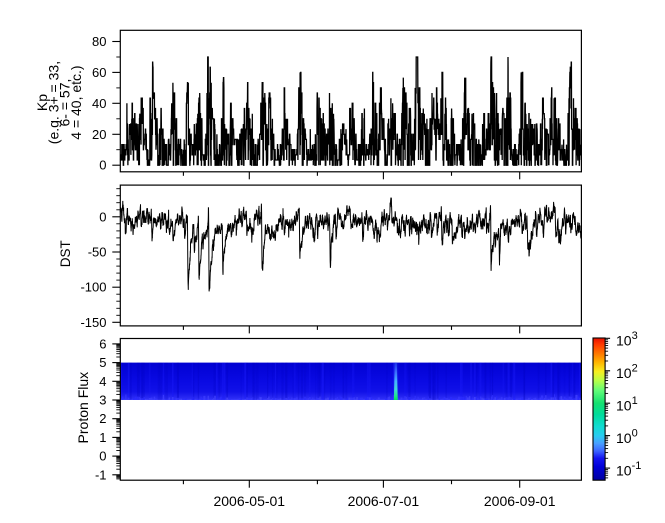  Describe the element at coordinates (65, 253) in the screenshot. I see `svg-text: DST` at that location.